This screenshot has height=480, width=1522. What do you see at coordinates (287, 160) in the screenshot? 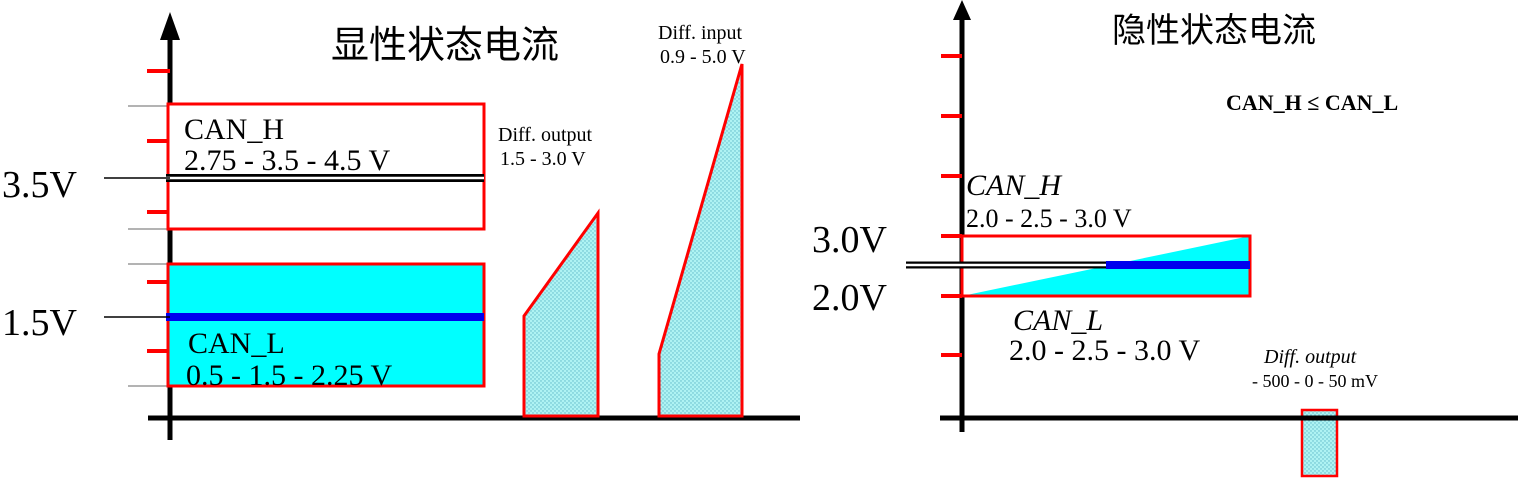
I see `dominant-can-h-range: 2.75 - 3.5 - 4.5 V` at bounding box center [287, 160].